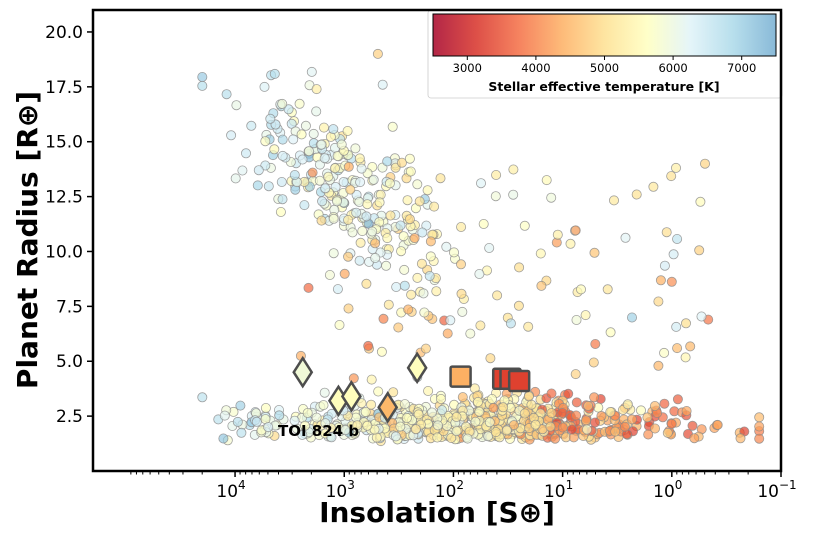  What do you see at coordinates (411, 387) in the screenshot?
I see `highlighted-planets` at bounding box center [411, 387].